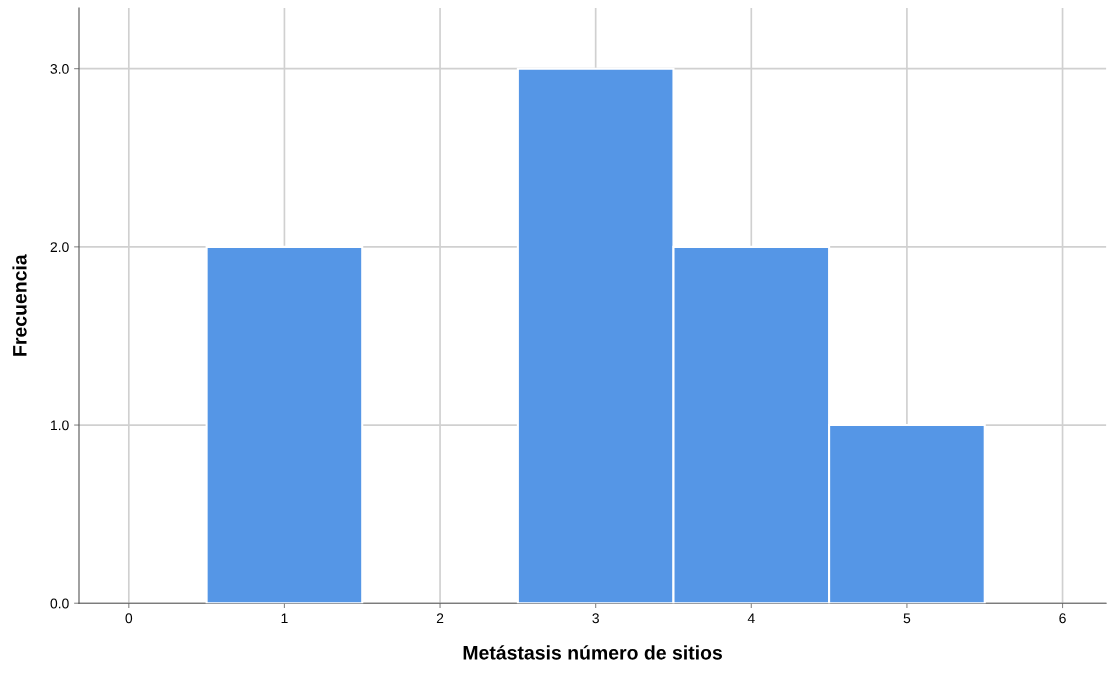 The width and height of the screenshot is (1108, 674). What do you see at coordinates (59, 603) in the screenshot?
I see `y-tick-label: 0.0` at bounding box center [59, 603].